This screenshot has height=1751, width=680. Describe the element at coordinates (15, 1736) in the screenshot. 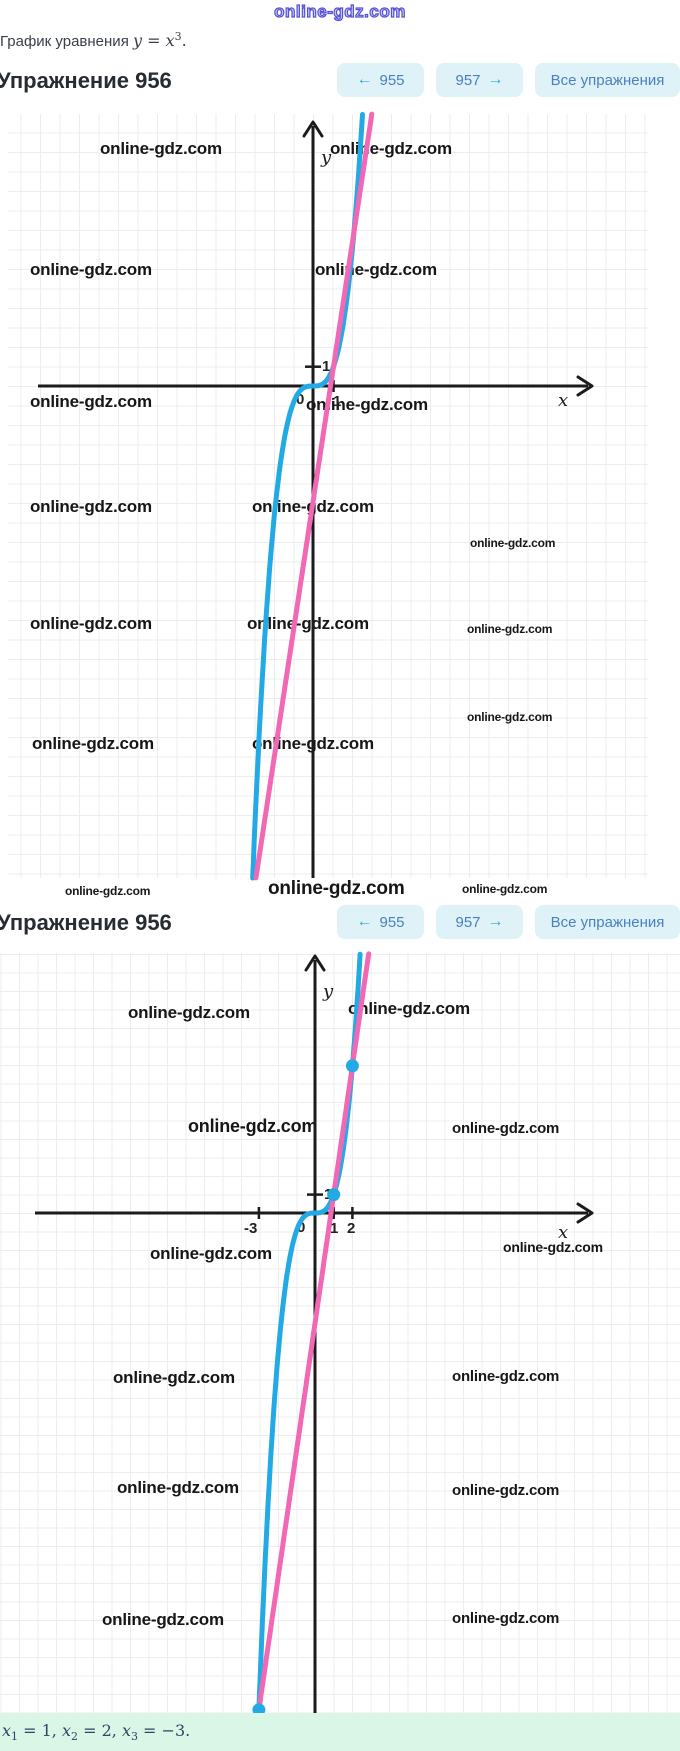

I see `text-segment: 1` at that location.